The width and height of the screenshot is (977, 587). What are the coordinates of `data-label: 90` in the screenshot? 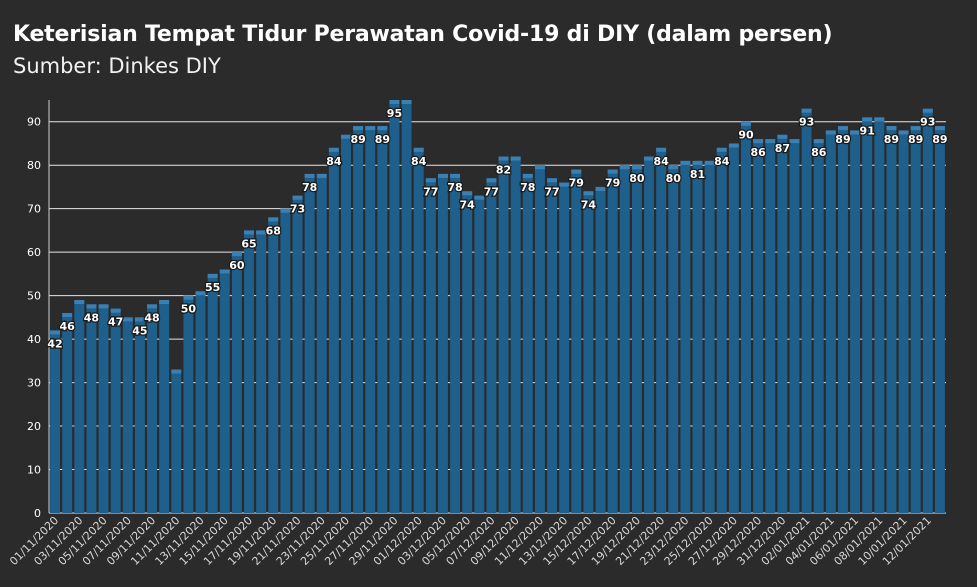 It's located at (746, 135).